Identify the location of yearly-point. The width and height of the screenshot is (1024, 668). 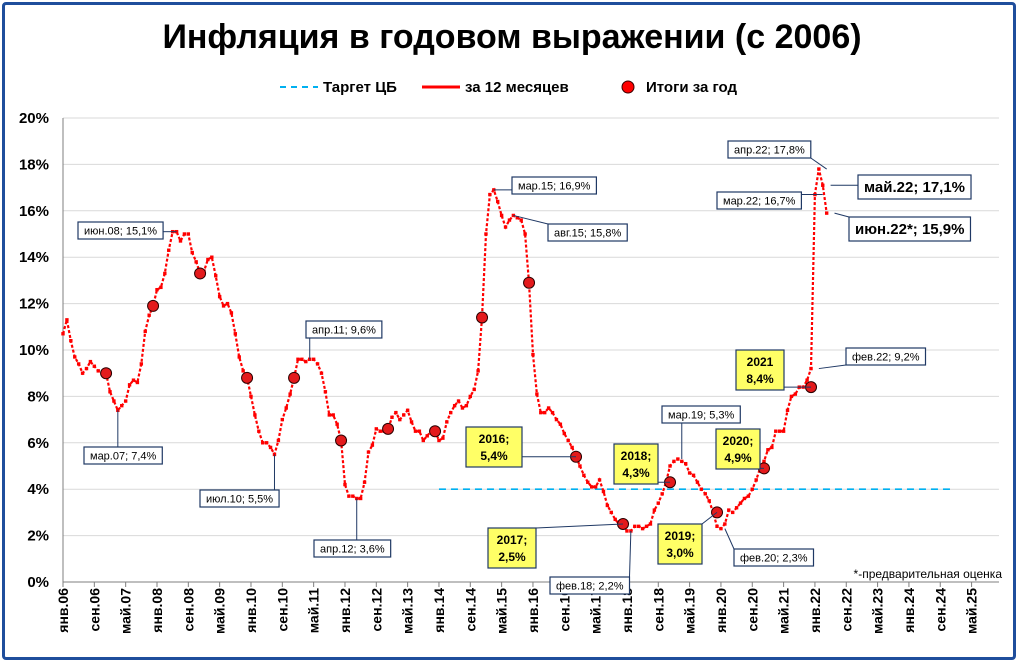
(388, 428).